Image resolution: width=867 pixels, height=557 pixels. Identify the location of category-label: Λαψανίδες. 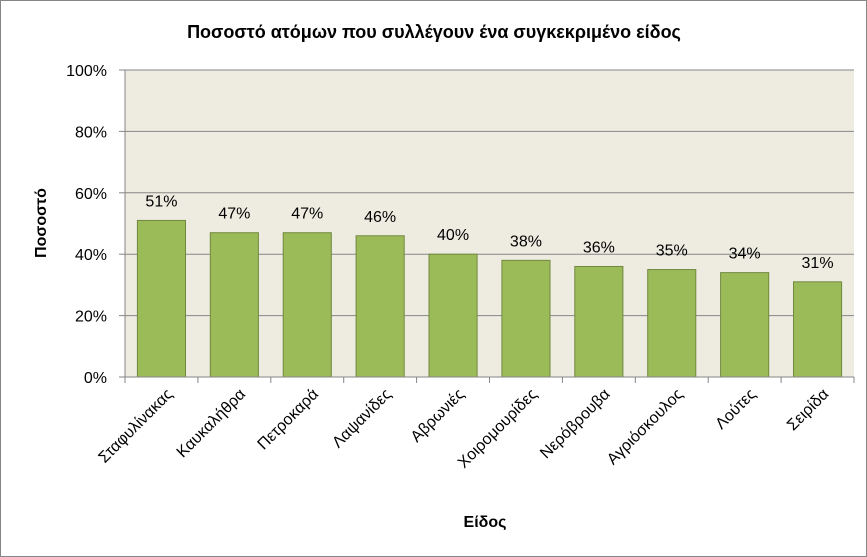
(362, 419).